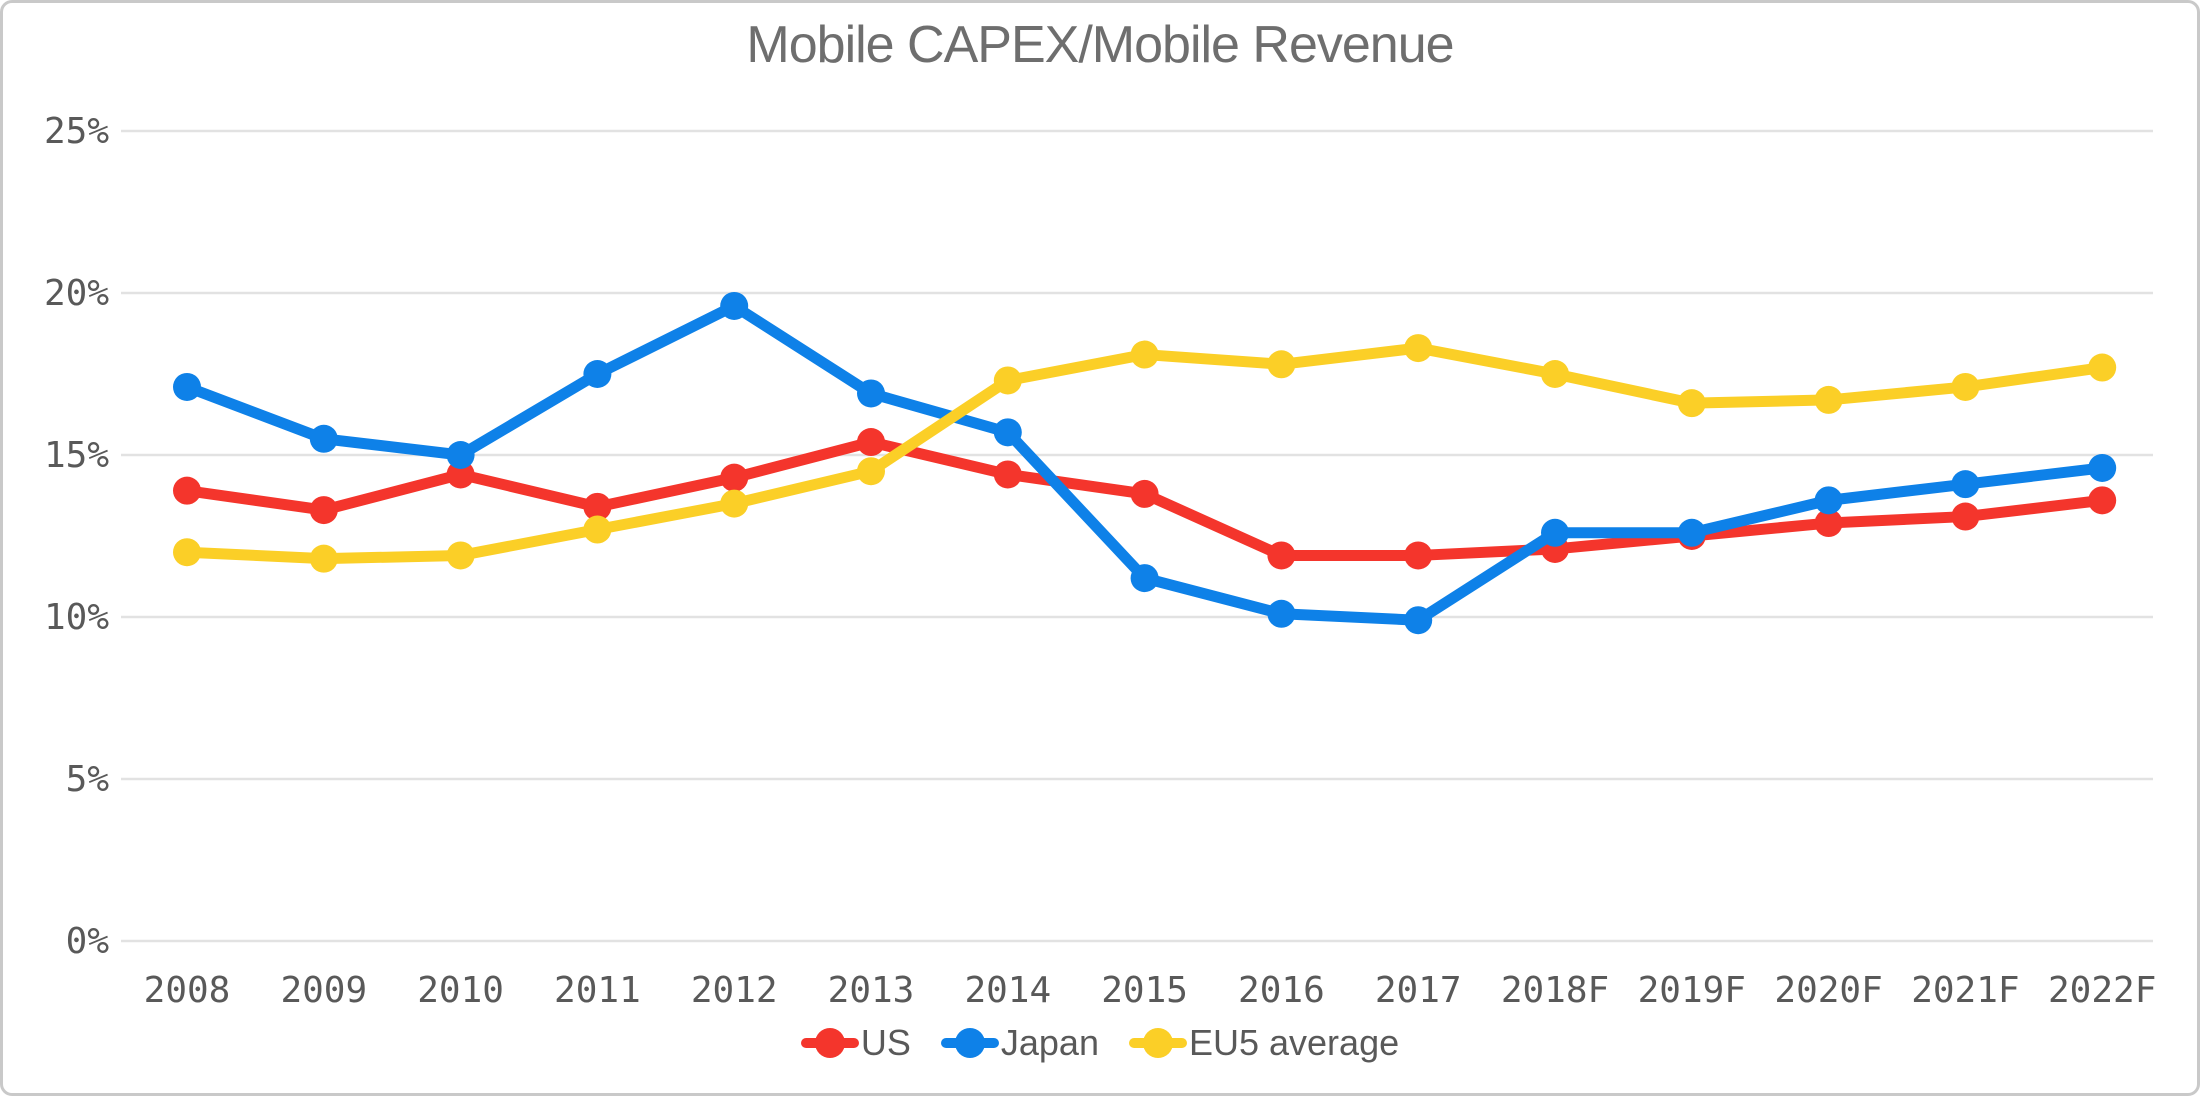 The height and width of the screenshot is (1096, 2200). What do you see at coordinates (2102, 990) in the screenshot?
I see `x-tick-label: 2022F` at bounding box center [2102, 990].